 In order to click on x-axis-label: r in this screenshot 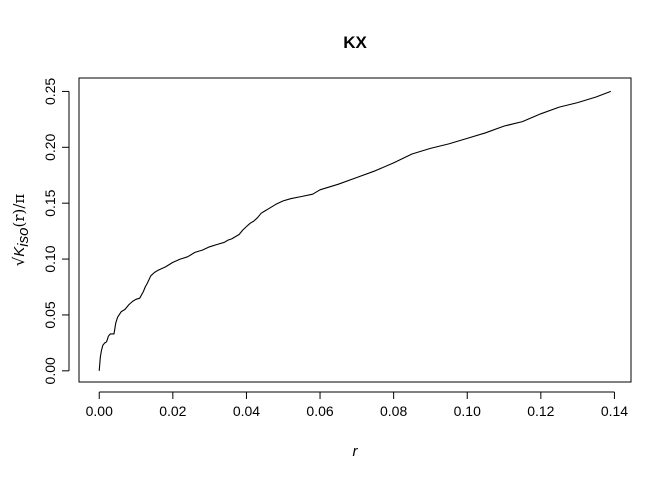, I will do `click(356, 451)`.